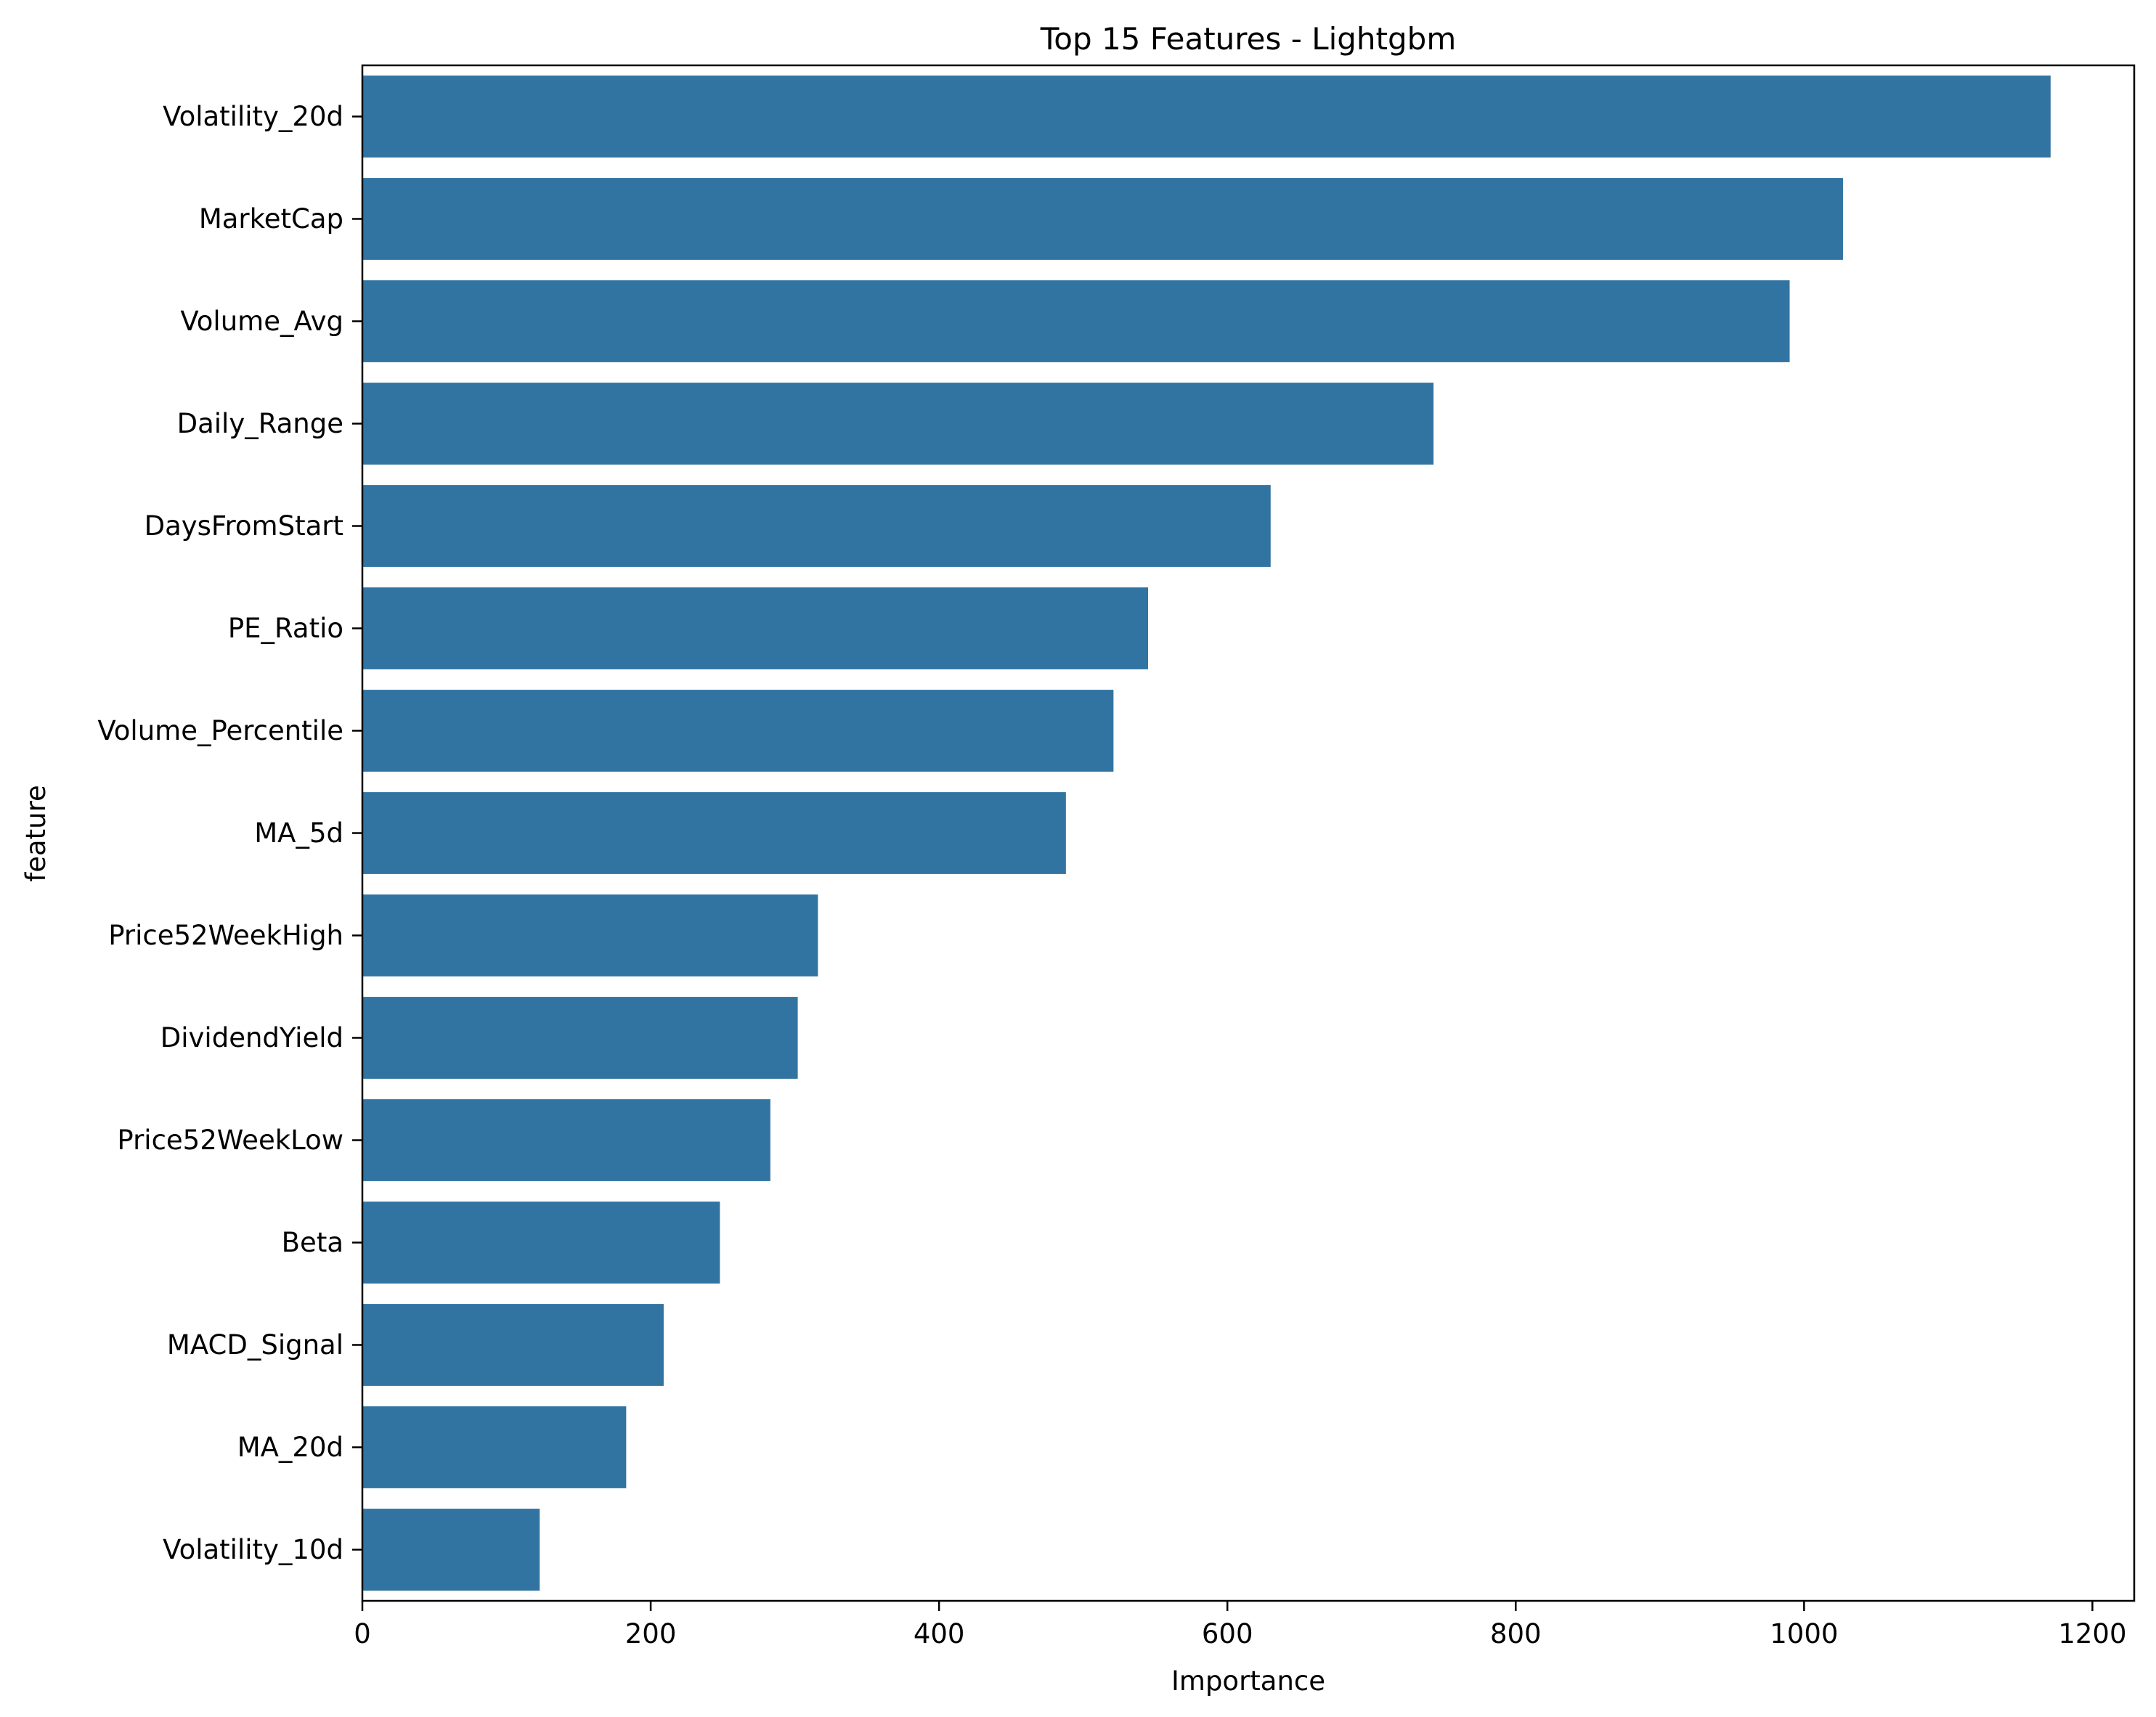  Describe the element at coordinates (939, 1633) in the screenshot. I see `x-tick-label: 400` at that location.